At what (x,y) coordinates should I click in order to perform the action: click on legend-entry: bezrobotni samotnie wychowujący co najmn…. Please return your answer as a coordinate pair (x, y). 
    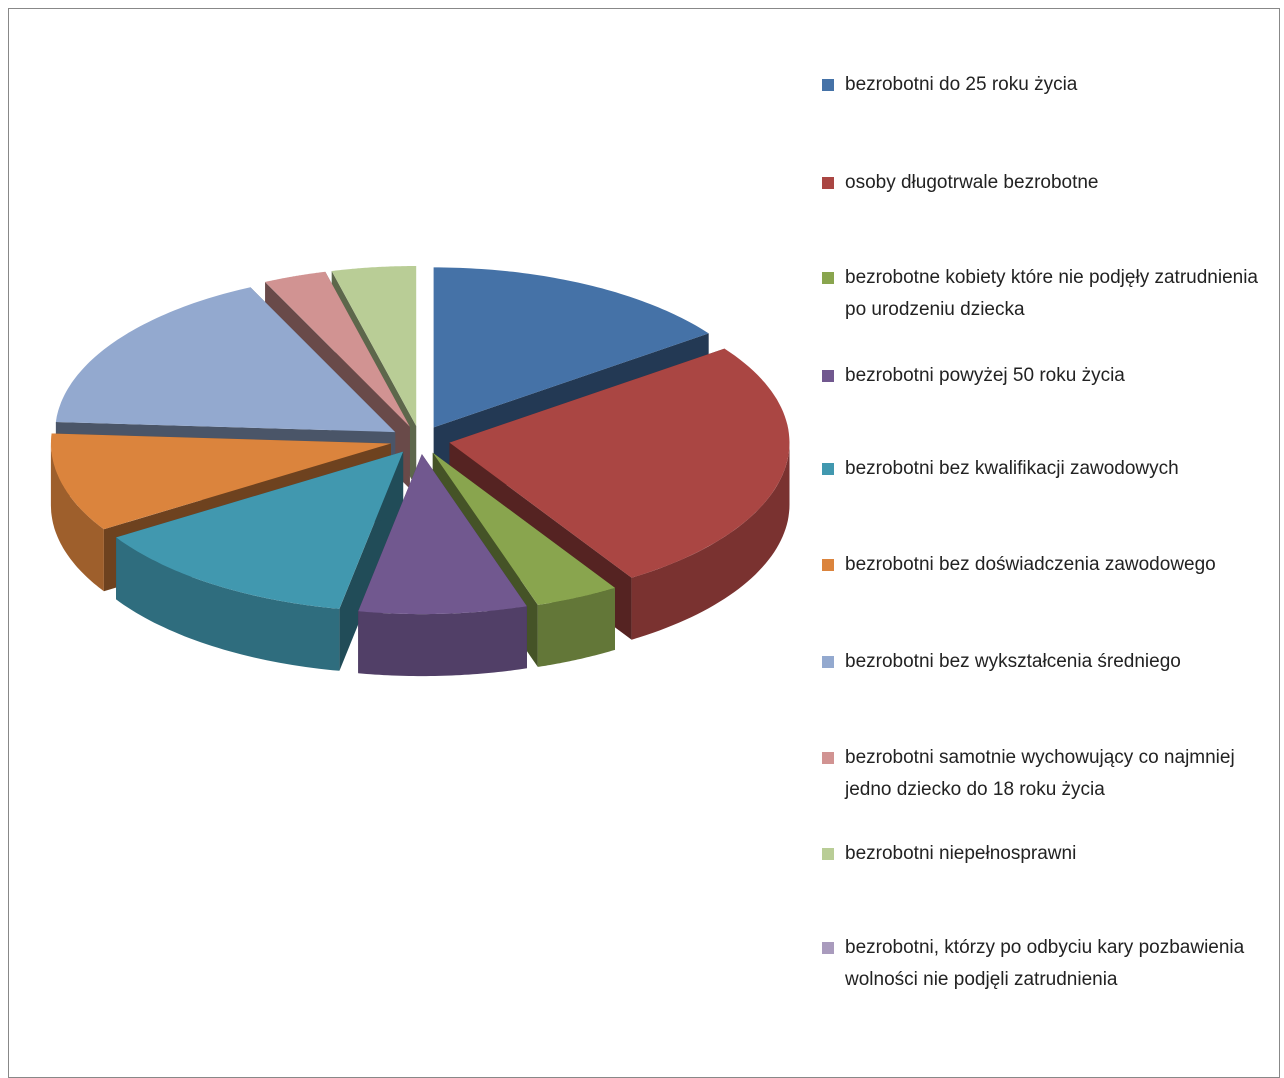
    Looking at the image, I should click on (1042, 774).